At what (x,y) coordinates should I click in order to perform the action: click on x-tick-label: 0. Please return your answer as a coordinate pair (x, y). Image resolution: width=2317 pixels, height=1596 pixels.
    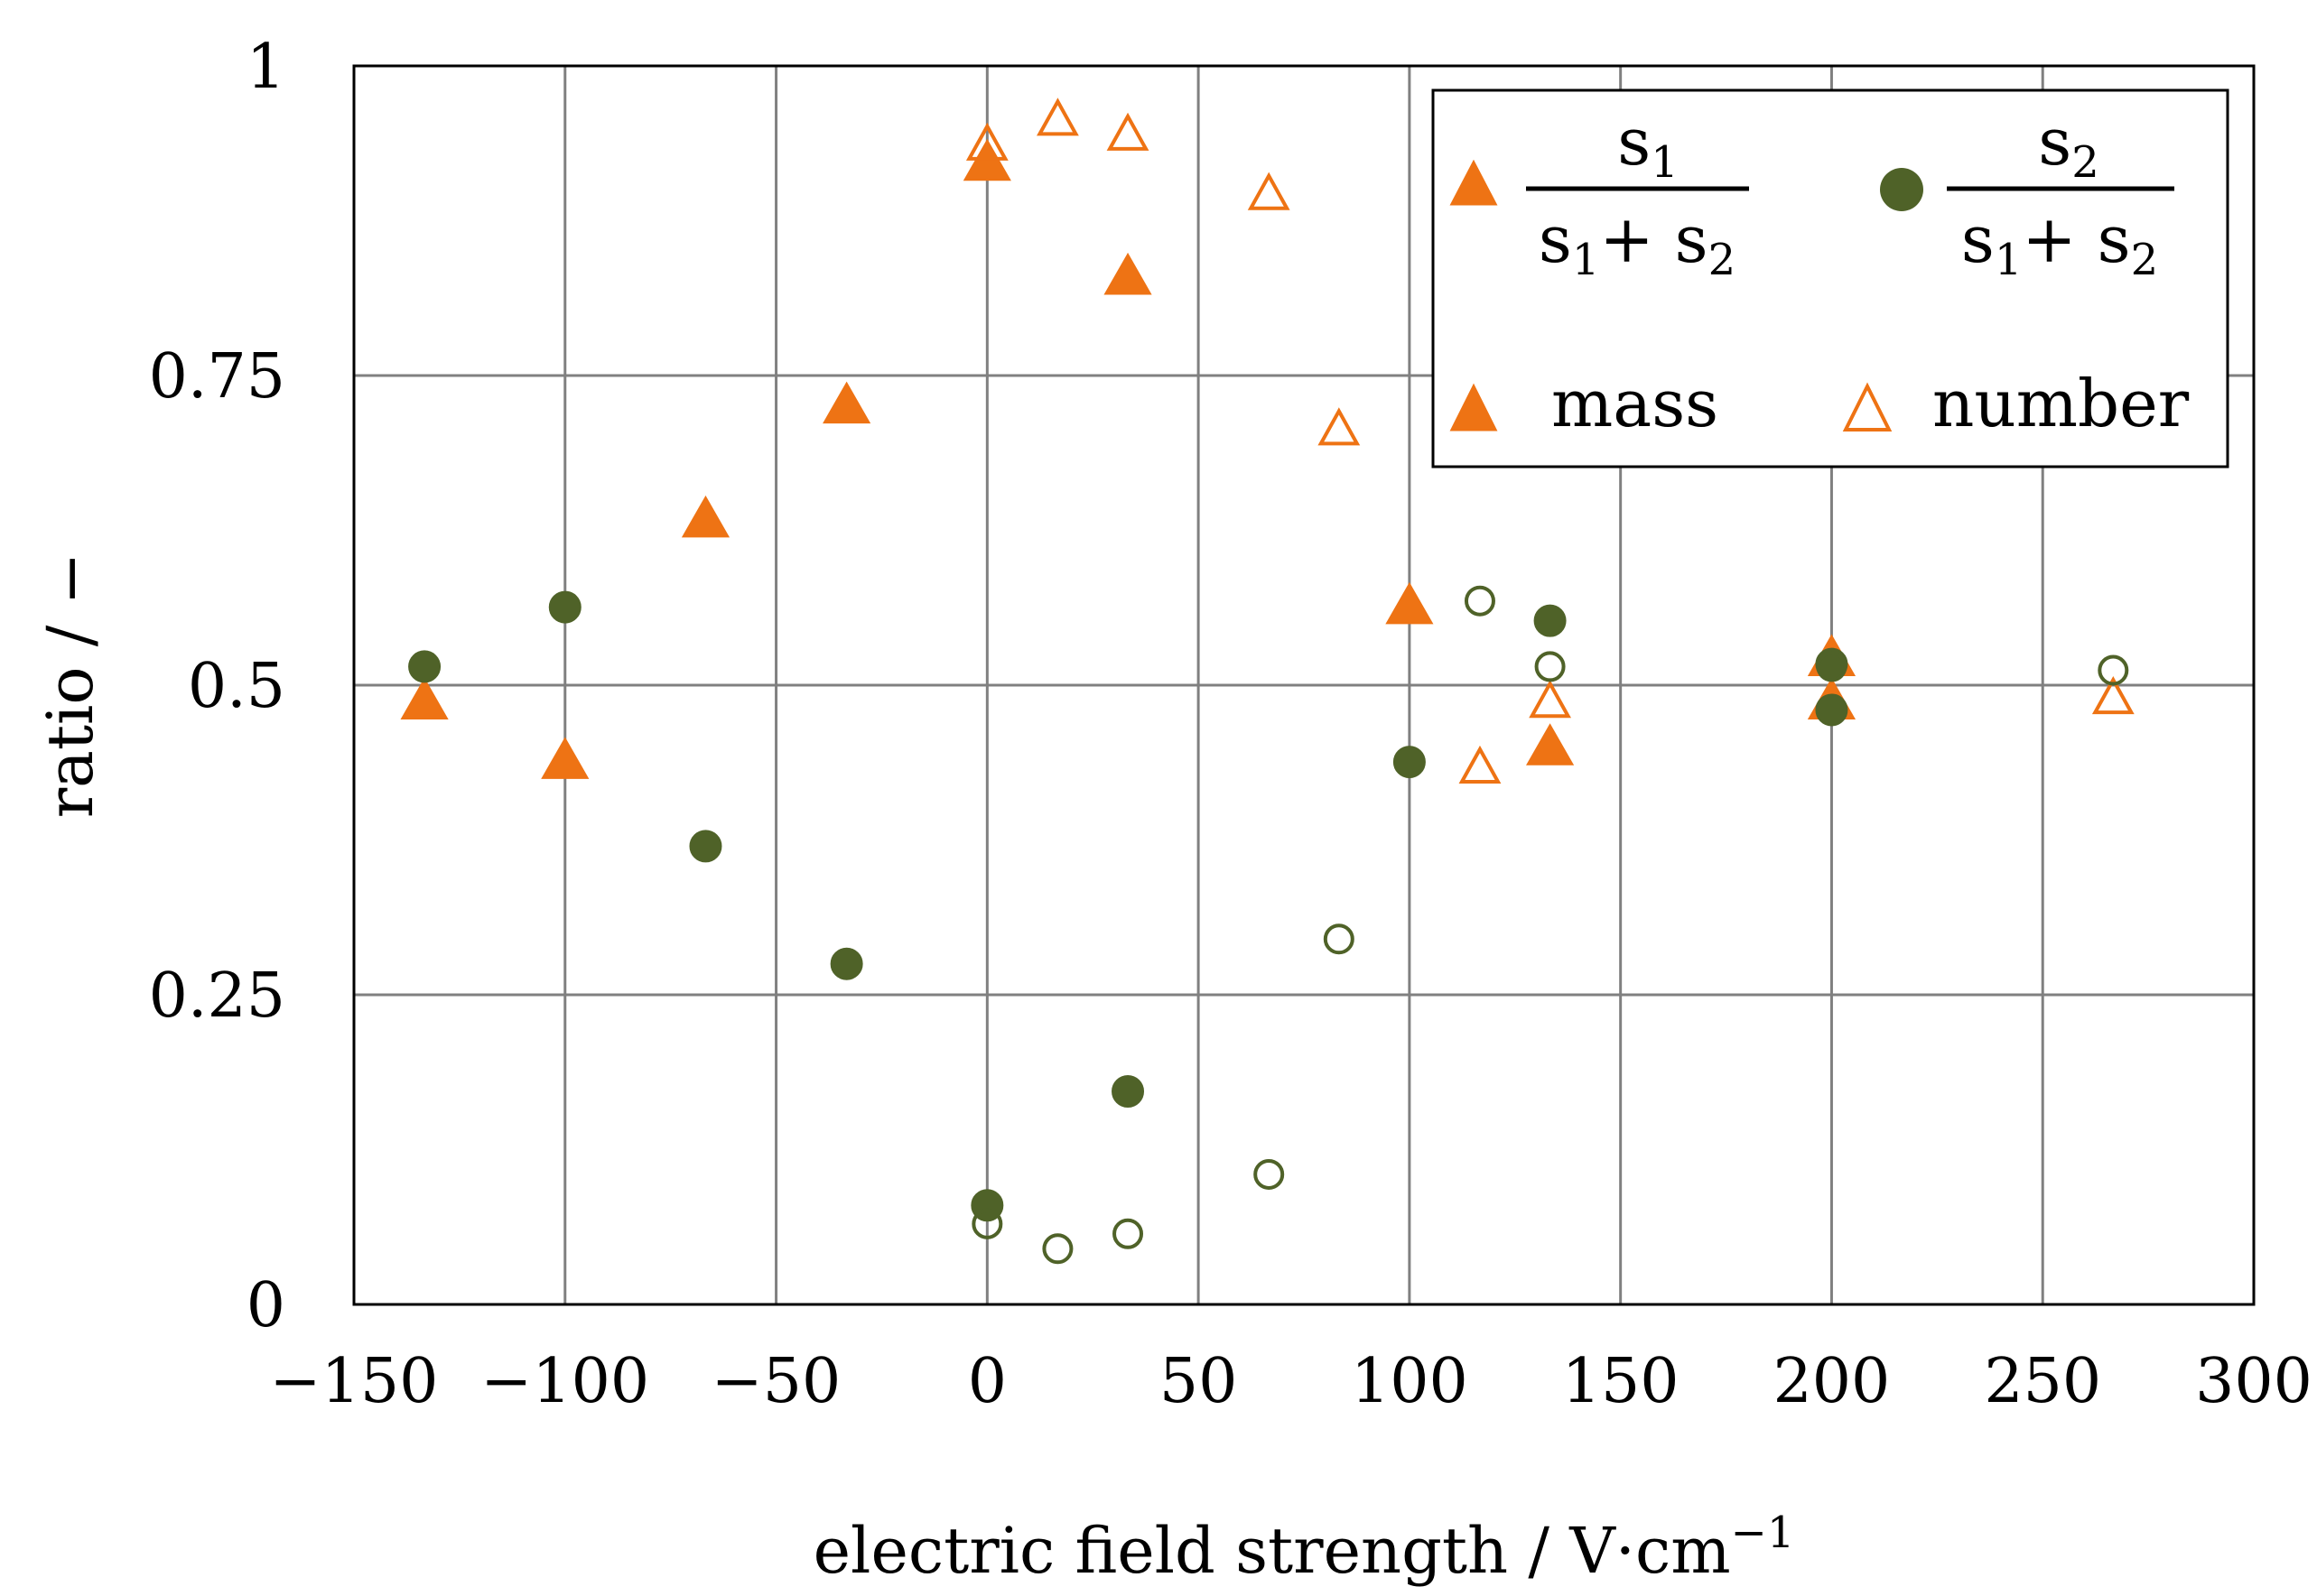
    Looking at the image, I should click on (987, 1381).